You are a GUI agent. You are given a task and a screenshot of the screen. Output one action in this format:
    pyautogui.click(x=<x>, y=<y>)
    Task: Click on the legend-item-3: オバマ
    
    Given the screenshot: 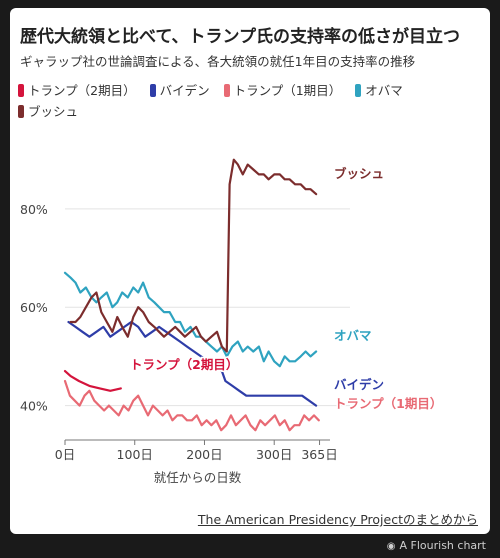 What is the action you would take?
    pyautogui.click(x=379, y=90)
    